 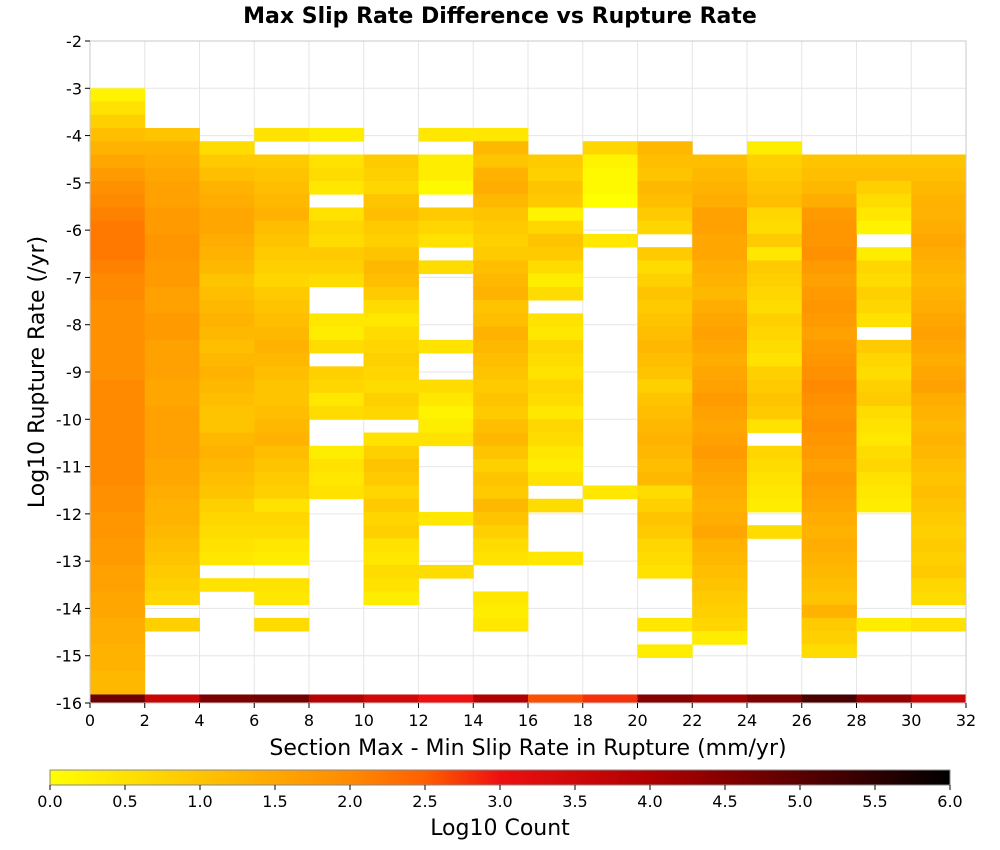 What do you see at coordinates (69, 656) in the screenshot?
I see `y-tick-label: -15` at bounding box center [69, 656].